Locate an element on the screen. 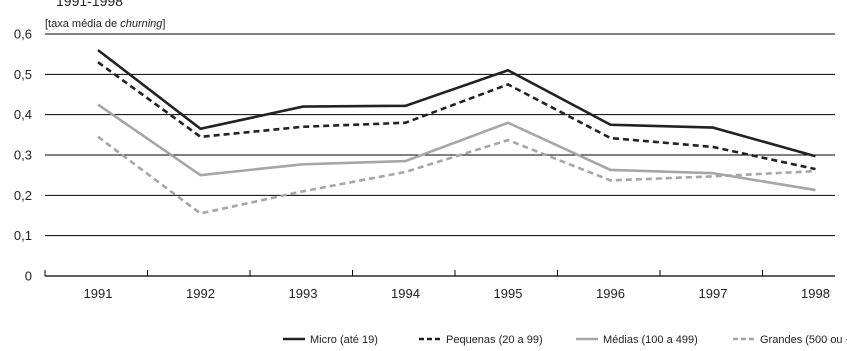 This screenshot has height=351, width=847. x-tick-label: 1991 is located at coordinates (98, 293).